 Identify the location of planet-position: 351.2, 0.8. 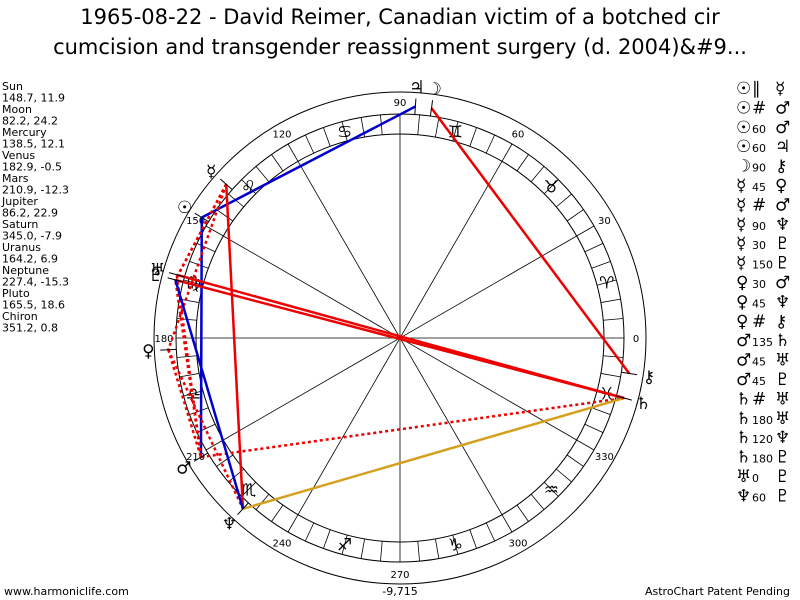
(30, 328).